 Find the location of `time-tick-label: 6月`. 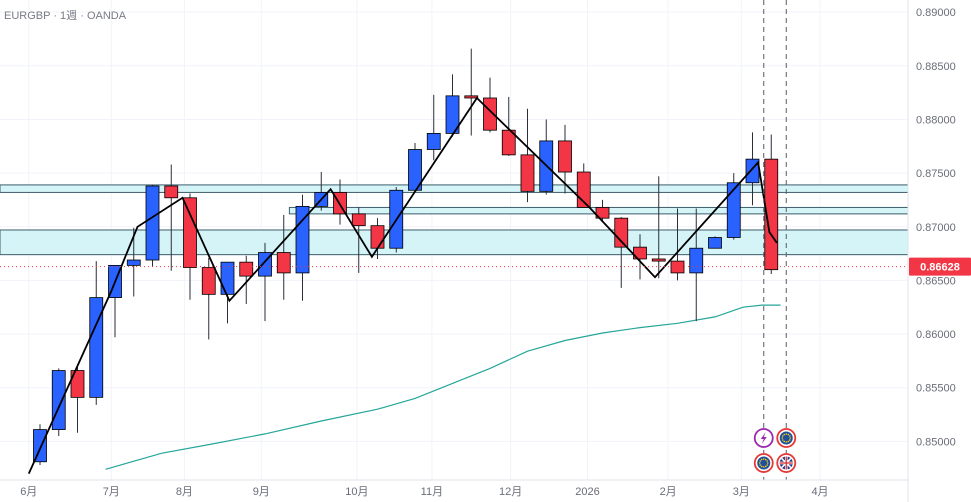

time-tick-label: 6月 is located at coordinates (28, 492).